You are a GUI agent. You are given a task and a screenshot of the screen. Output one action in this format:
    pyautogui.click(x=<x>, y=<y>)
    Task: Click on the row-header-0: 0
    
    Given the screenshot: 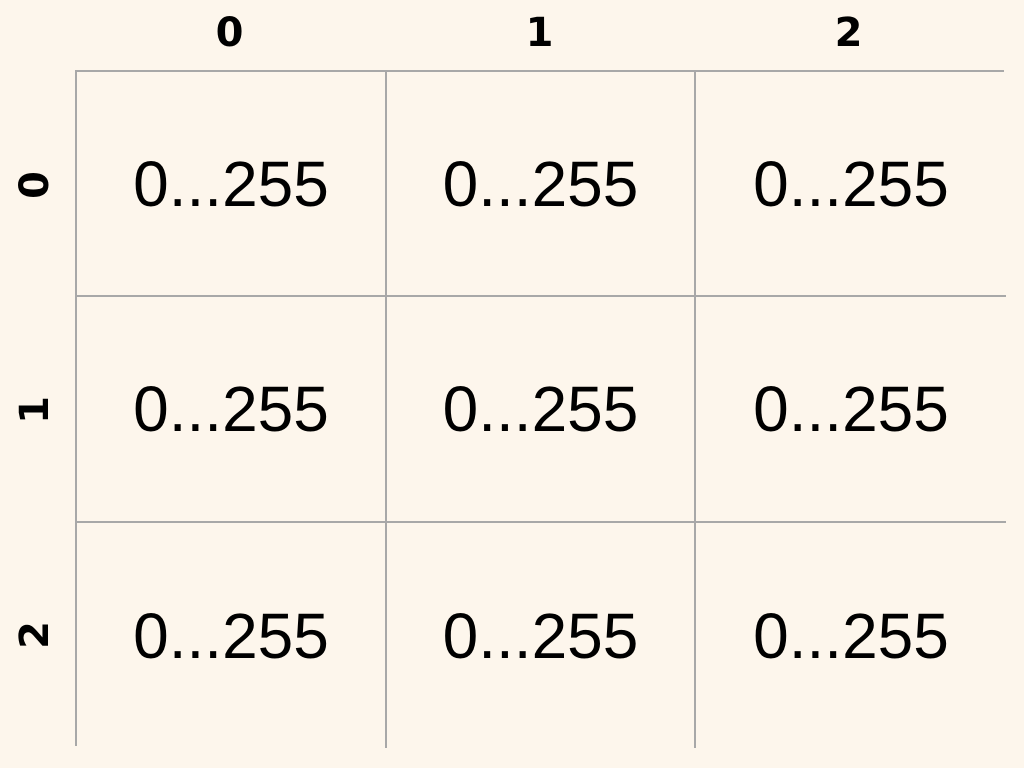 What is the action you would take?
    pyautogui.click(x=35, y=184)
    